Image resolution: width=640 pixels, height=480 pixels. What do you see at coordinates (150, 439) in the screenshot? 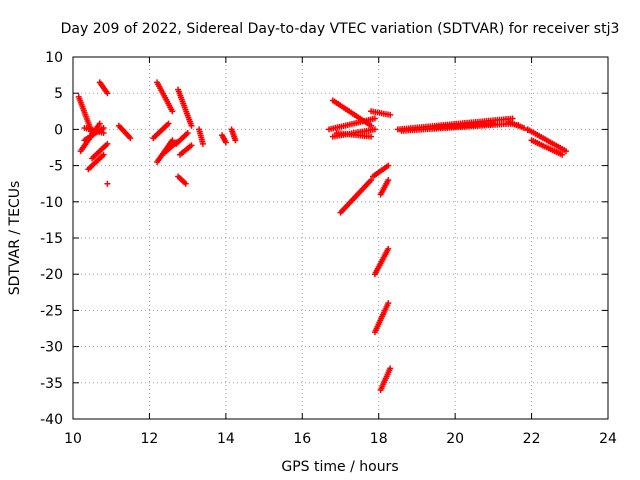
I see `x-tick-label: 12` at bounding box center [150, 439].